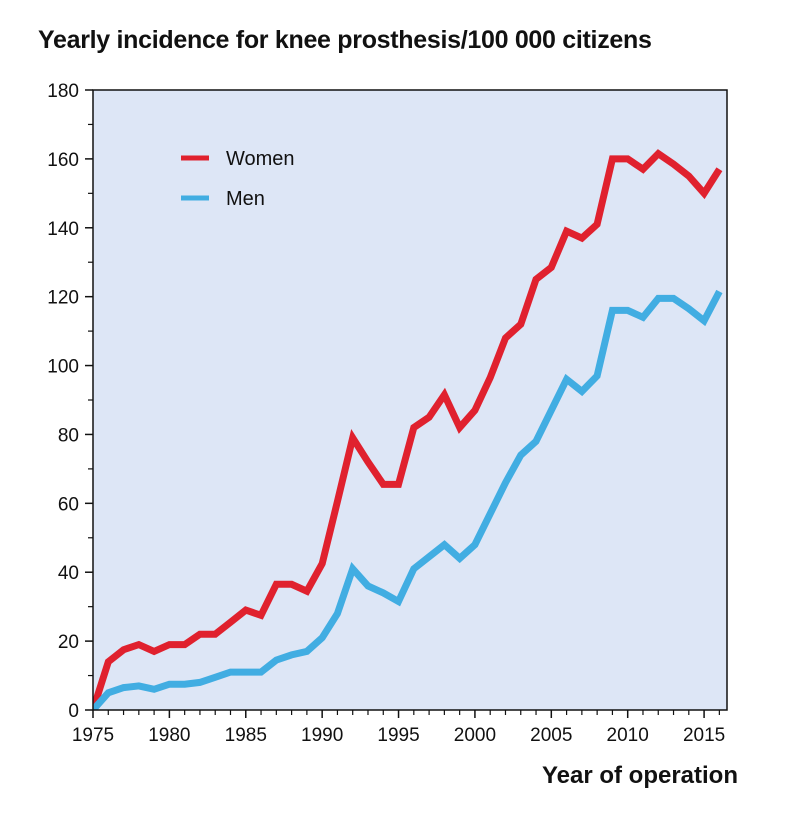 The height and width of the screenshot is (814, 794). What do you see at coordinates (93, 735) in the screenshot?
I see `x-tick-label: 1975` at bounding box center [93, 735].